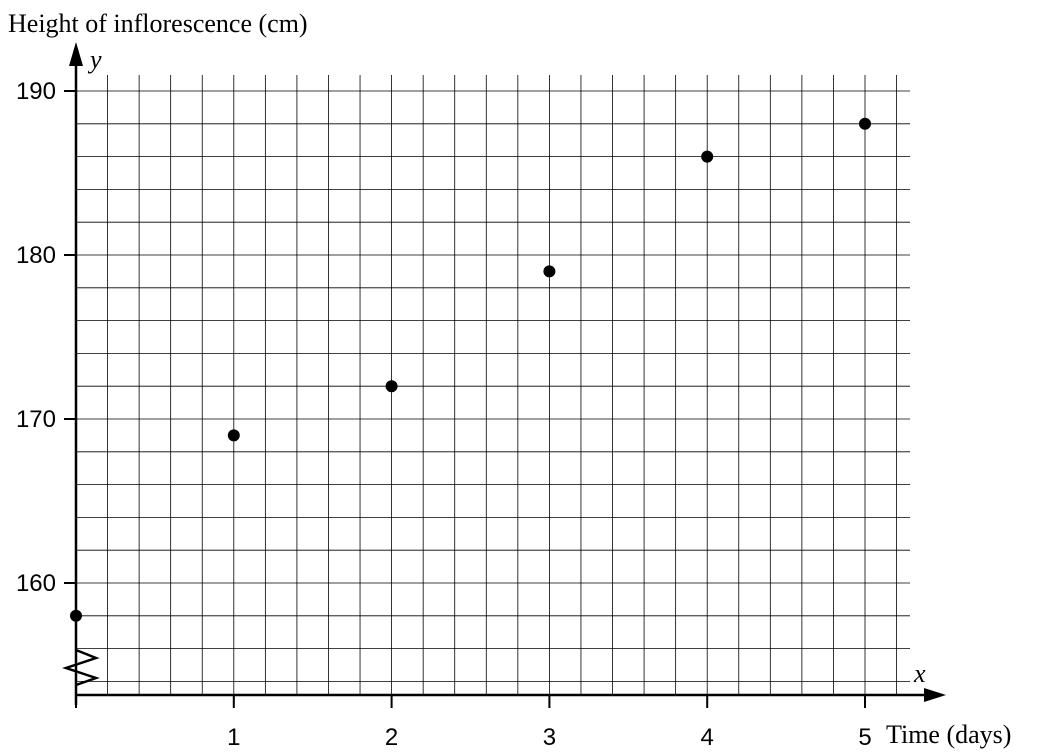 The height and width of the screenshot is (752, 1047). What do you see at coordinates (233, 737) in the screenshot?
I see `x-tick-label: 1` at bounding box center [233, 737].